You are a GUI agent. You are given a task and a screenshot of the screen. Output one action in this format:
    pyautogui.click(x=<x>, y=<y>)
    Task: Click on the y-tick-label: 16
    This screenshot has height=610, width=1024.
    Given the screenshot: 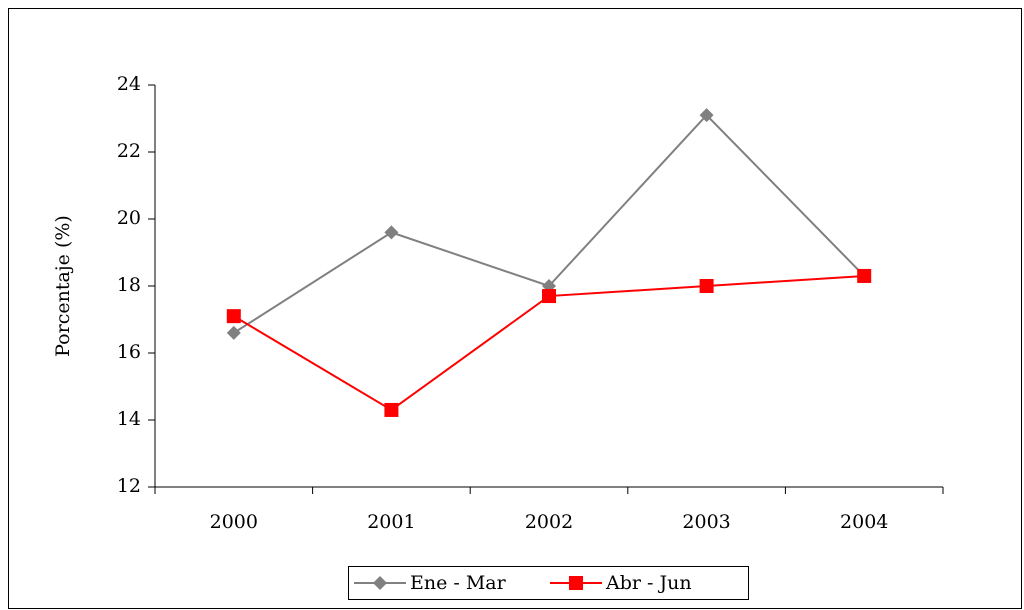 What is the action you would take?
    pyautogui.click(x=129, y=352)
    